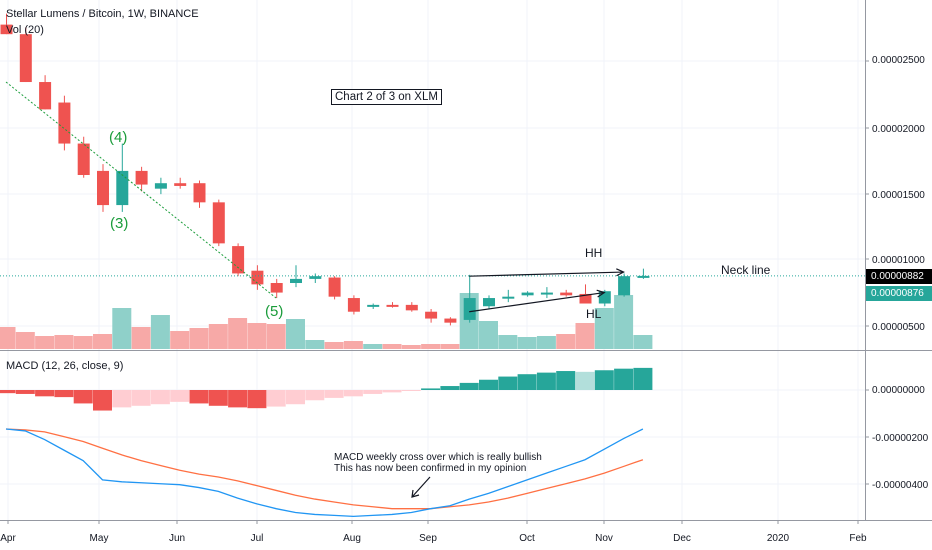 The height and width of the screenshot is (550, 932). I want to click on hh-arrow-head, so click(620, 272).